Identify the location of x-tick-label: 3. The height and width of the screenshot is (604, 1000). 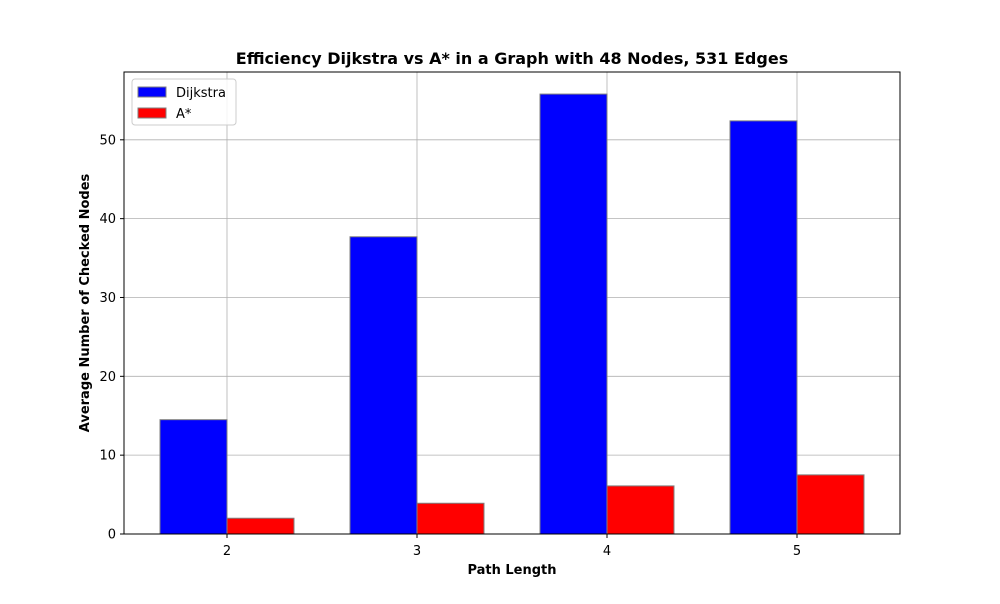
(417, 551).